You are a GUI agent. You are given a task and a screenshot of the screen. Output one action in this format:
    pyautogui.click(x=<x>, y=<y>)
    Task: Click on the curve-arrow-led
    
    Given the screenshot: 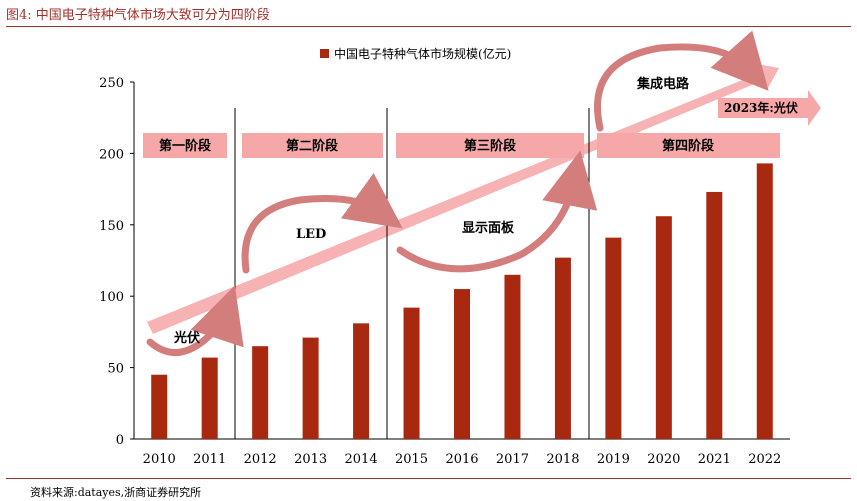 What is the action you would take?
    pyautogui.click(x=322, y=223)
    